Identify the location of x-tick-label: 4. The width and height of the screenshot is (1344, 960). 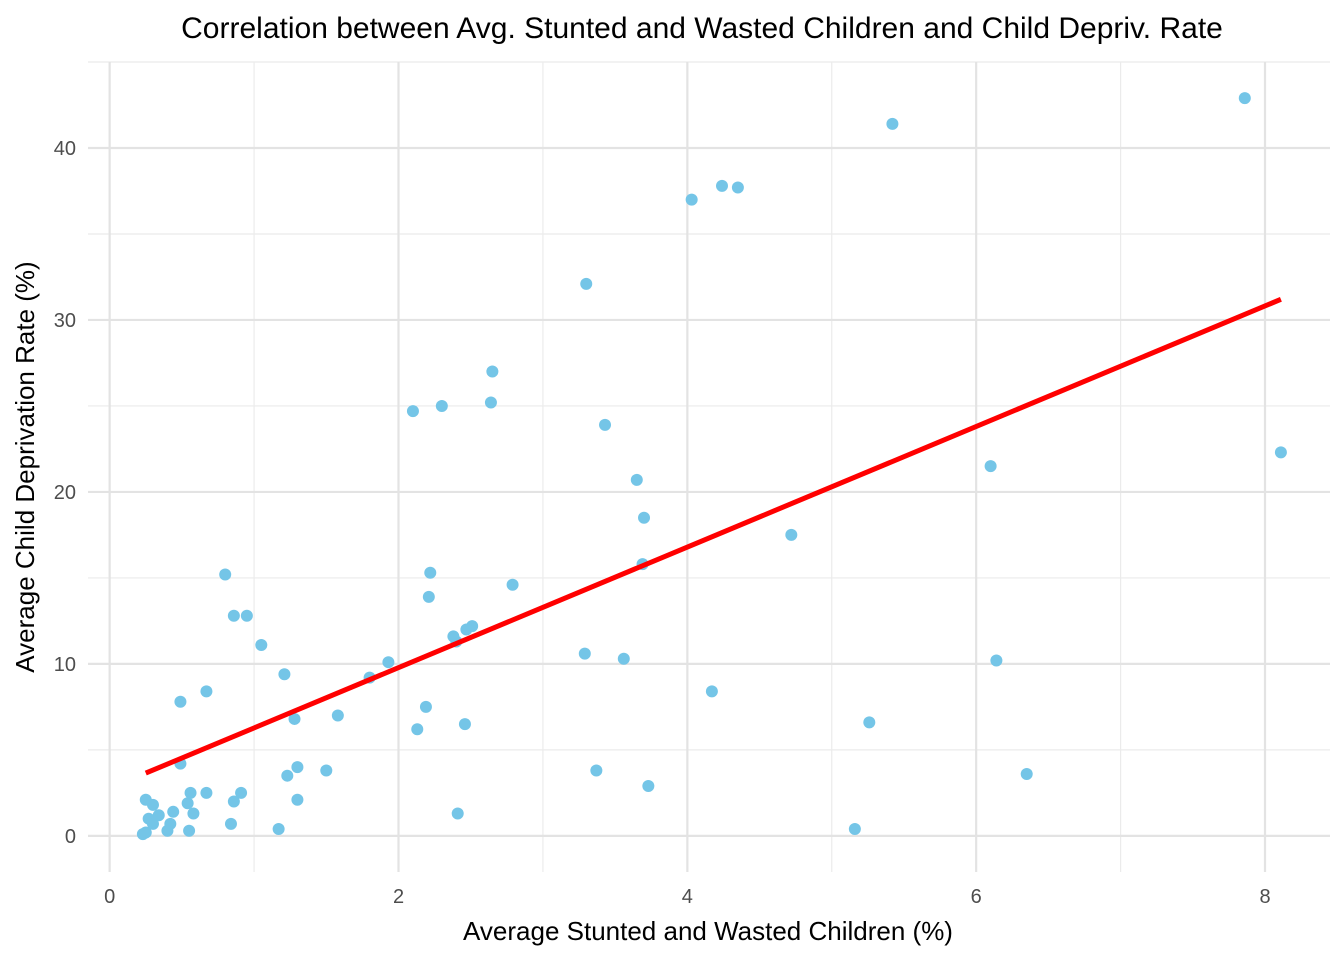
(687, 897).